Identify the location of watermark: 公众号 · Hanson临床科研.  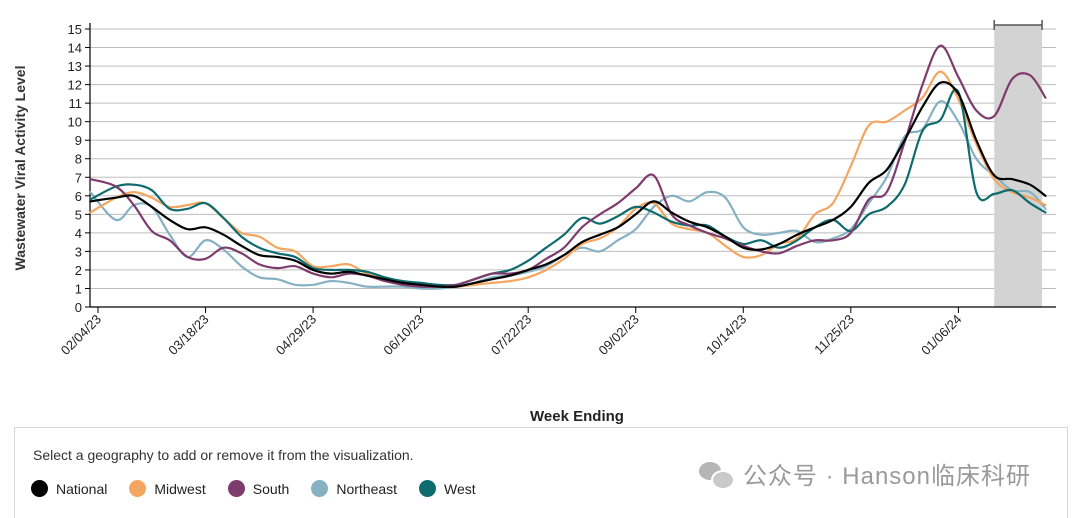
(864, 473).